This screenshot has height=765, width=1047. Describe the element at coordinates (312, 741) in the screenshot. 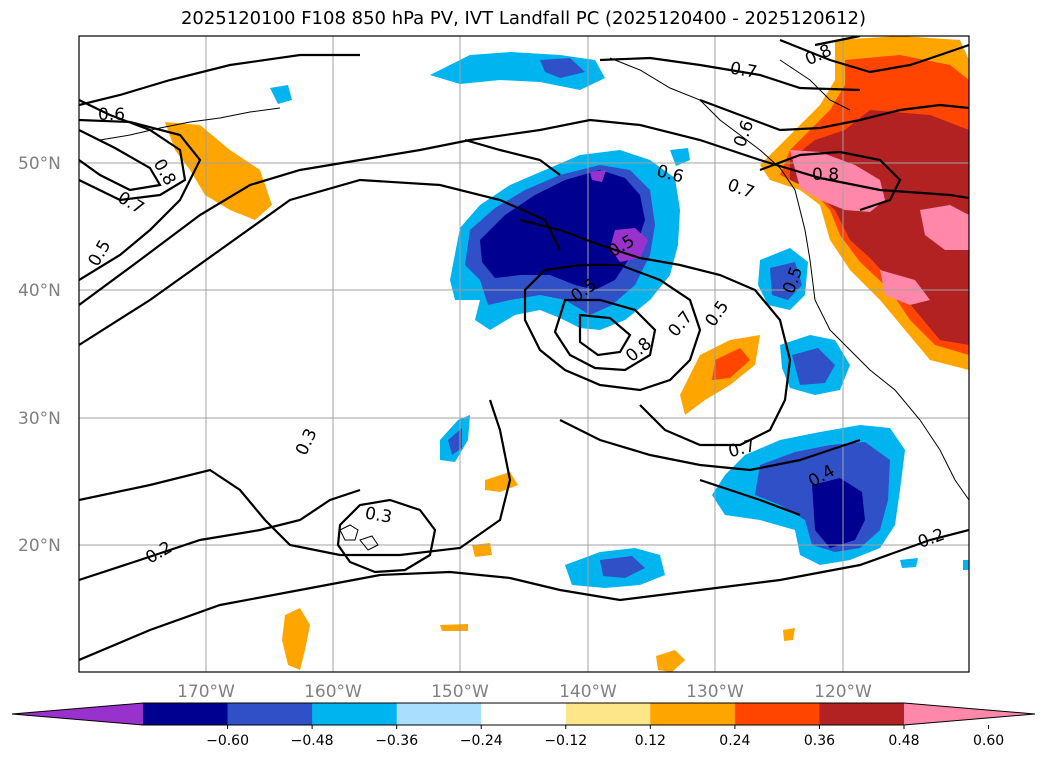

I see `colorbar-tick-label: −0.48` at that location.